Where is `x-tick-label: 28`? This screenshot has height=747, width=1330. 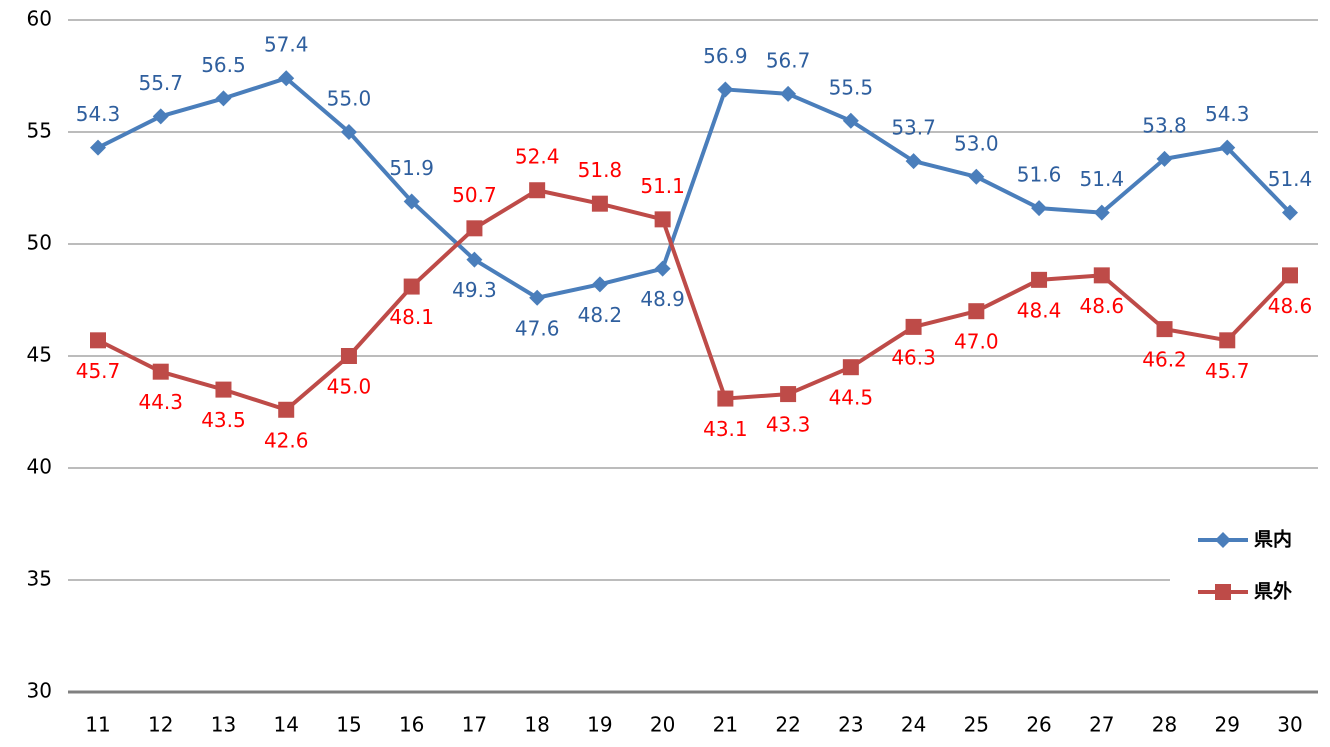
x-tick-label: 28 is located at coordinates (1164, 725).